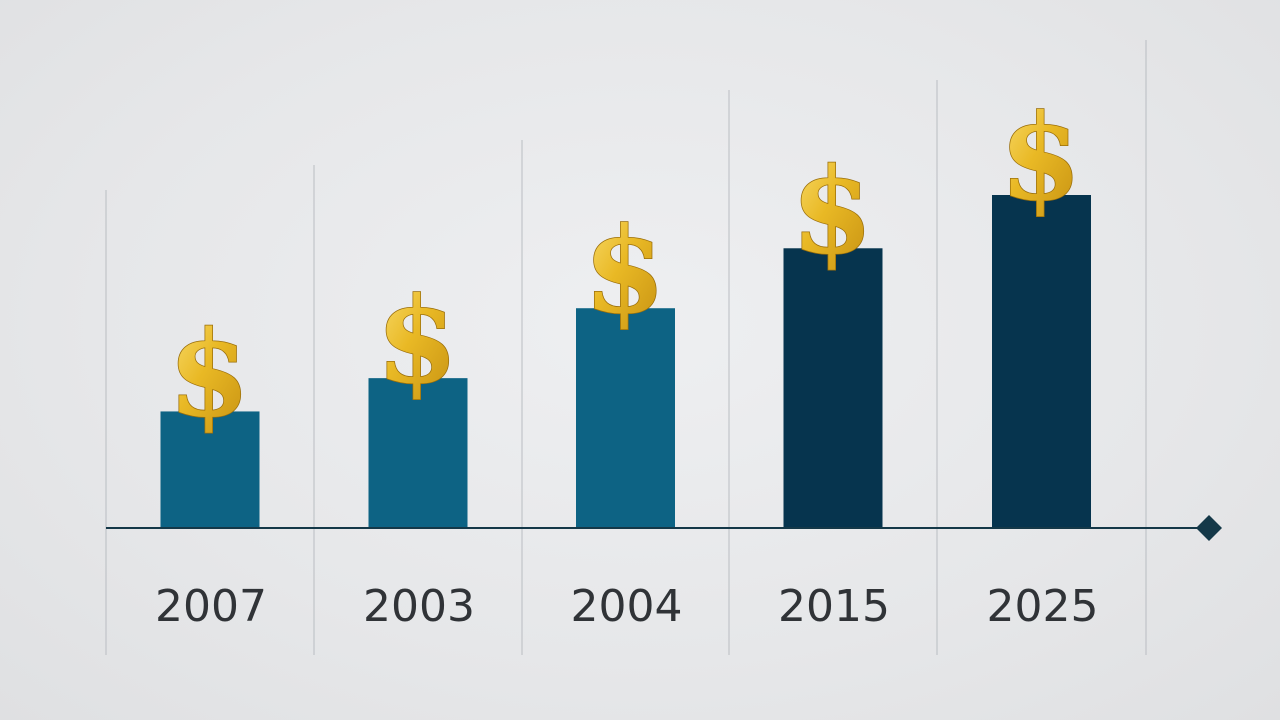 Image resolution: width=1280 pixels, height=720 pixels. What do you see at coordinates (1209, 528) in the screenshot?
I see `diamond-icon` at bounding box center [1209, 528].